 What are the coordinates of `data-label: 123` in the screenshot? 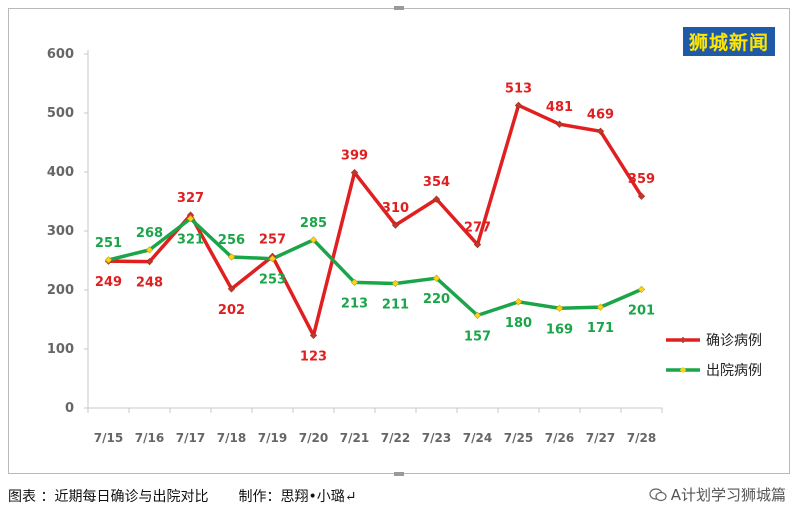 It's located at (313, 356).